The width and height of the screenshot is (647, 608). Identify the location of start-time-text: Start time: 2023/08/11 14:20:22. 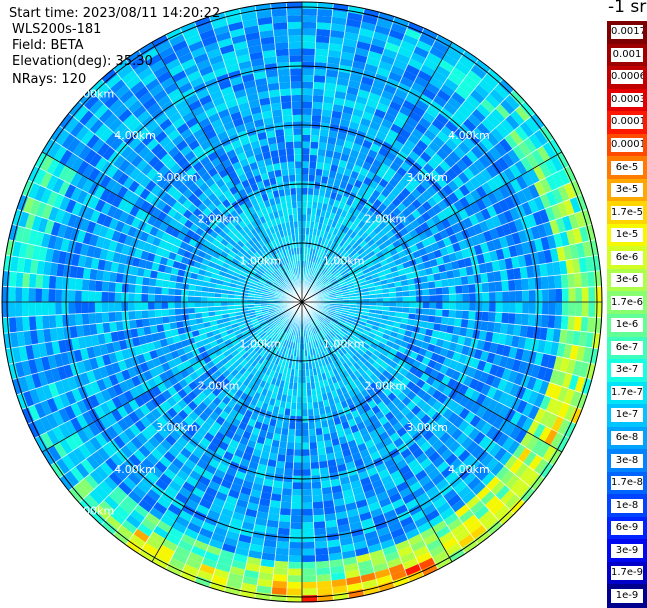
(115, 13).